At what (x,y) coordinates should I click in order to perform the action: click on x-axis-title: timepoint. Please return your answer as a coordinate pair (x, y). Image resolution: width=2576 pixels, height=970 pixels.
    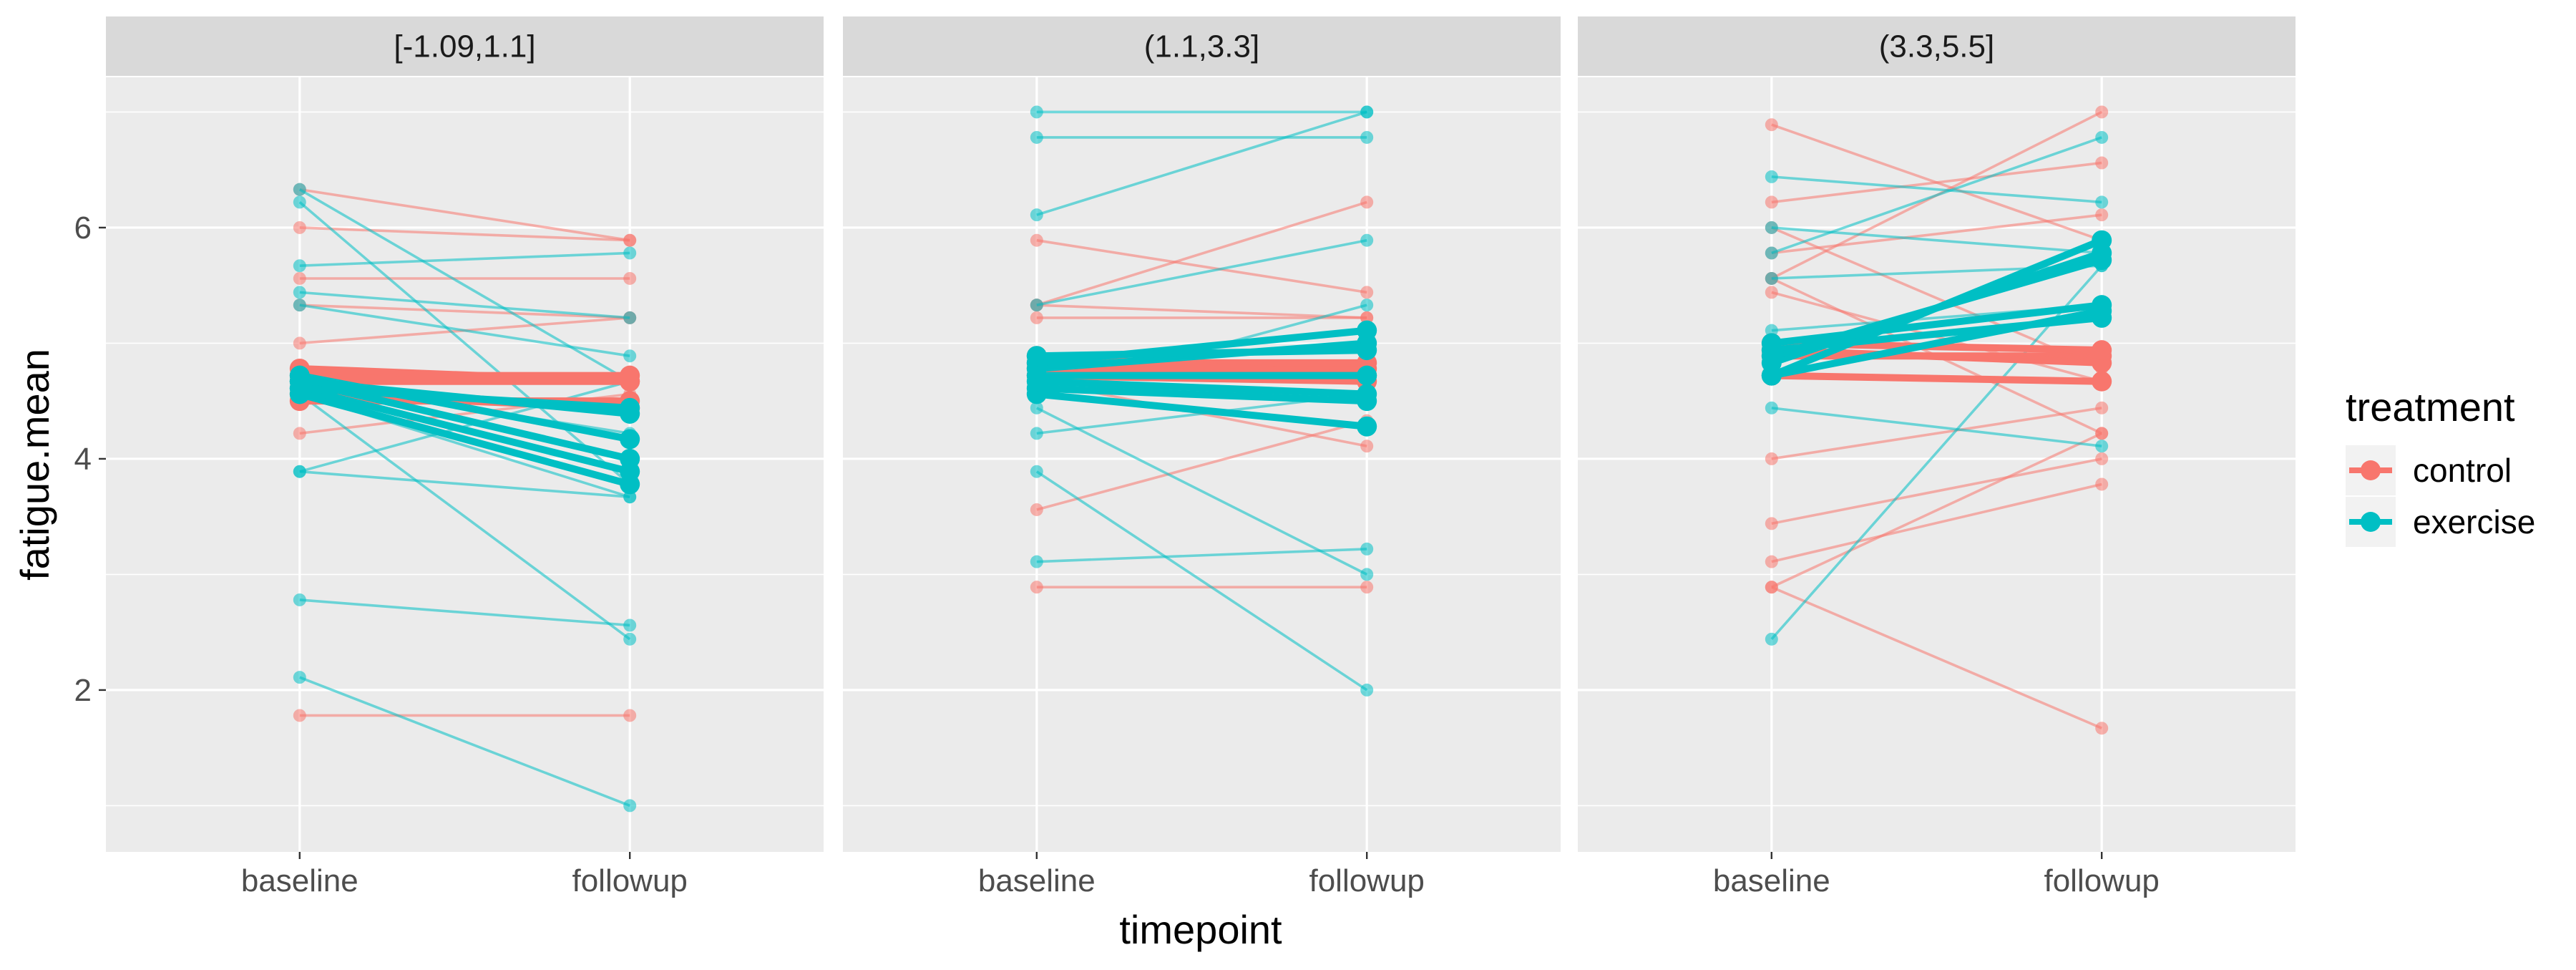
    Looking at the image, I should click on (1200, 929).